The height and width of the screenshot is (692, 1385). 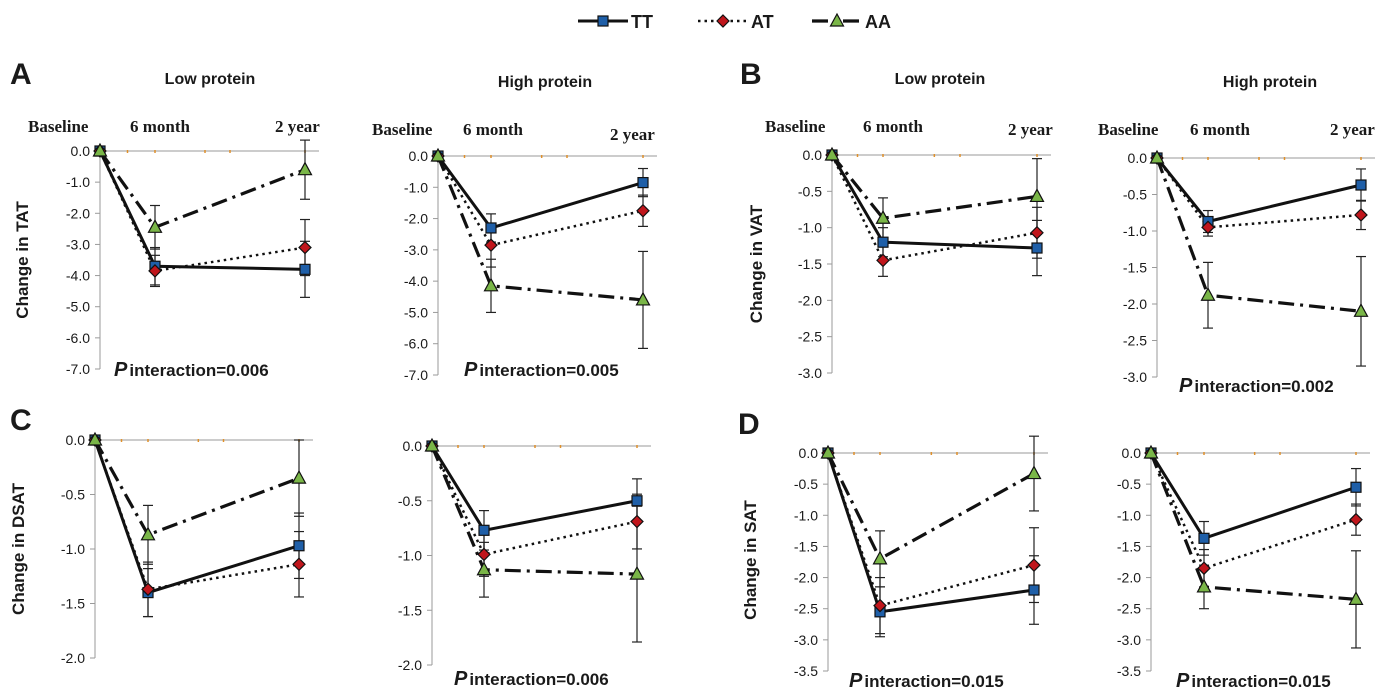 What do you see at coordinates (751, 74) in the screenshot?
I see `panel-letter: B` at bounding box center [751, 74].